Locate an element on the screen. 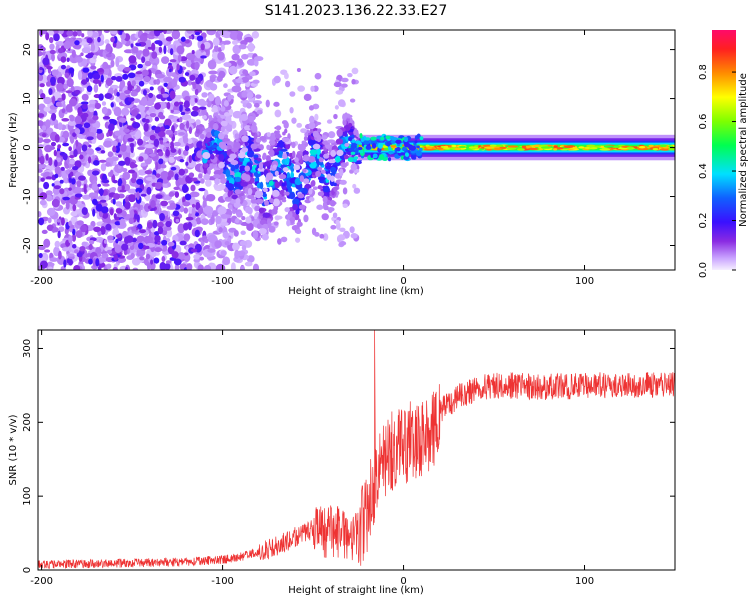 This screenshot has height=600, width=750. spectrogram-y-tick-label: -10 is located at coordinates (27, 196).